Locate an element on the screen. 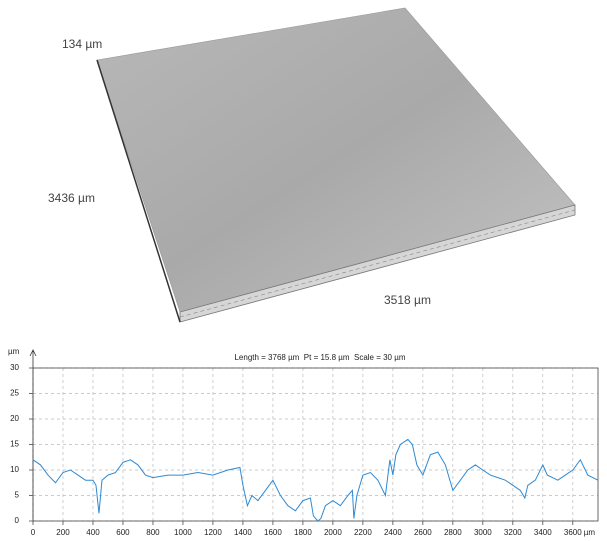 This screenshot has height=541, width=607. y-tick-label: 25 is located at coordinates (14, 393).